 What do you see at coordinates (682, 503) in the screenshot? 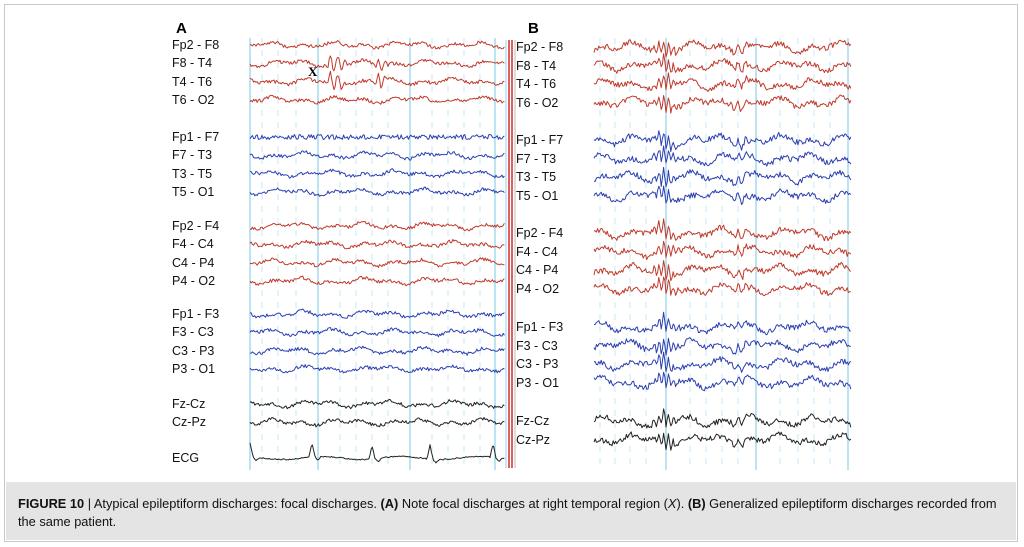
I see `caption-text-3: ).` at bounding box center [682, 503].